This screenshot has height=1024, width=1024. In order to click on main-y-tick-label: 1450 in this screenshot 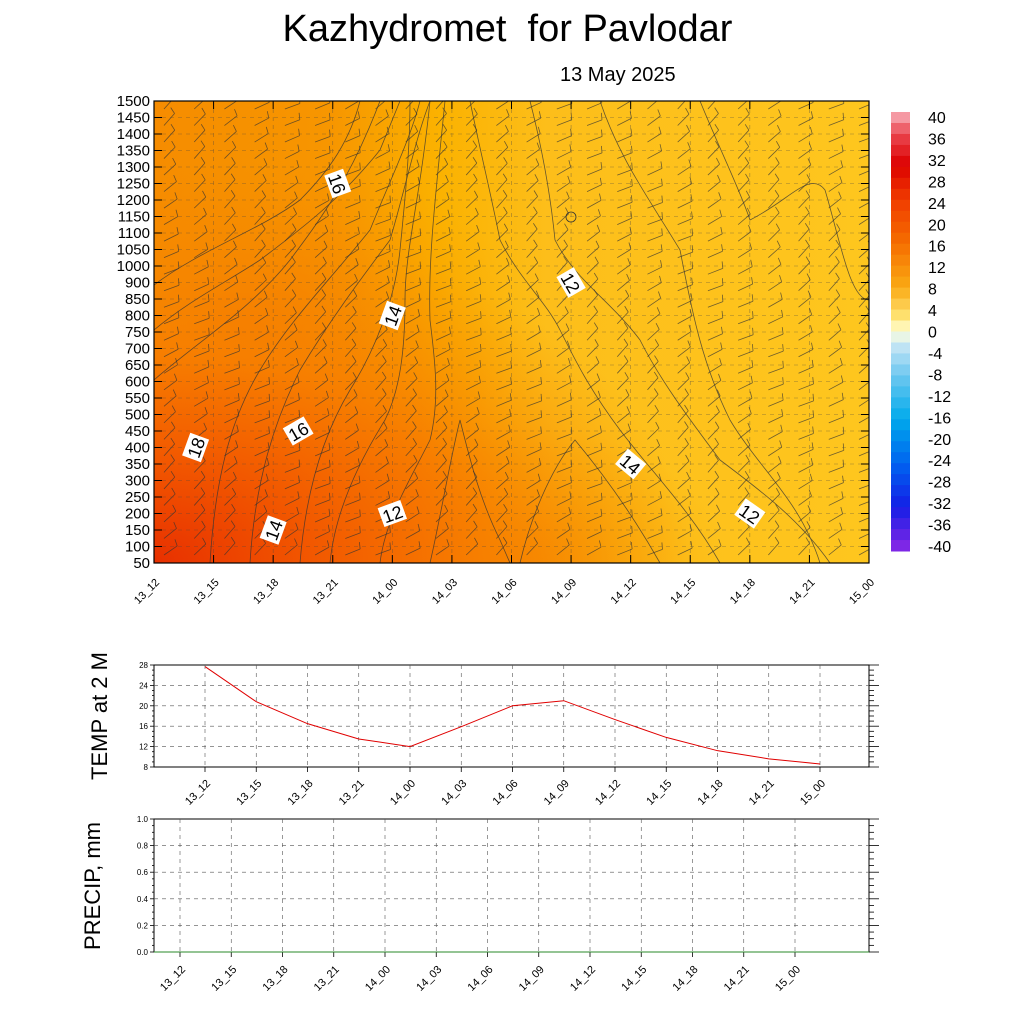, I will do `click(133, 118)`.